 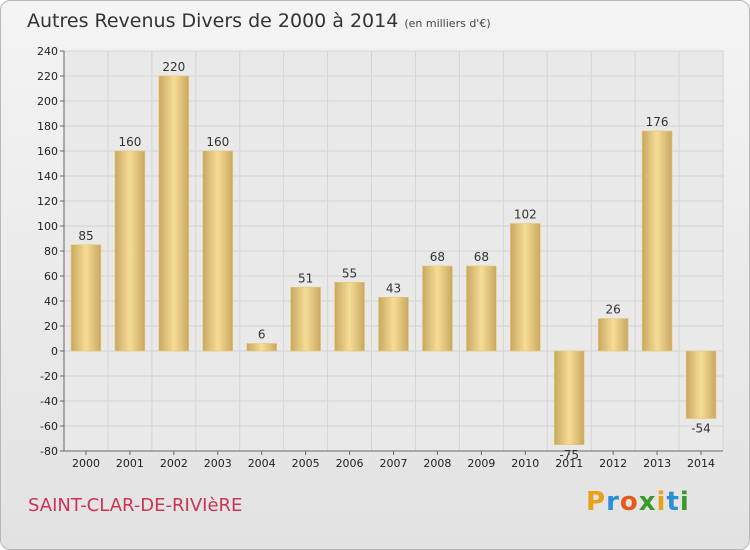 I want to click on data-label: 55, so click(x=349, y=273).